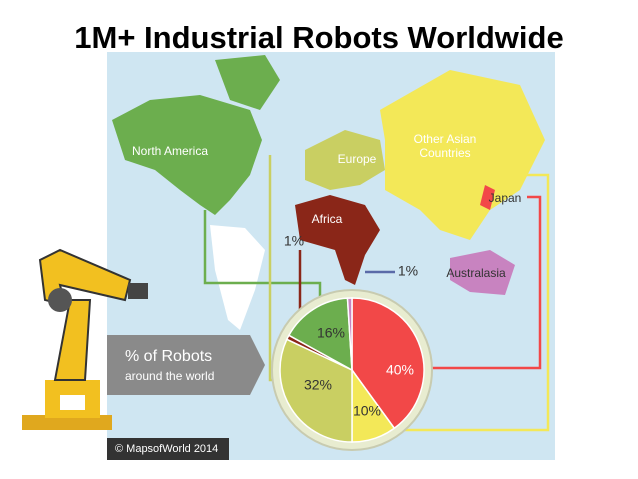 This screenshot has height=479, width=638. I want to click on value-label: 32%, so click(318, 385).